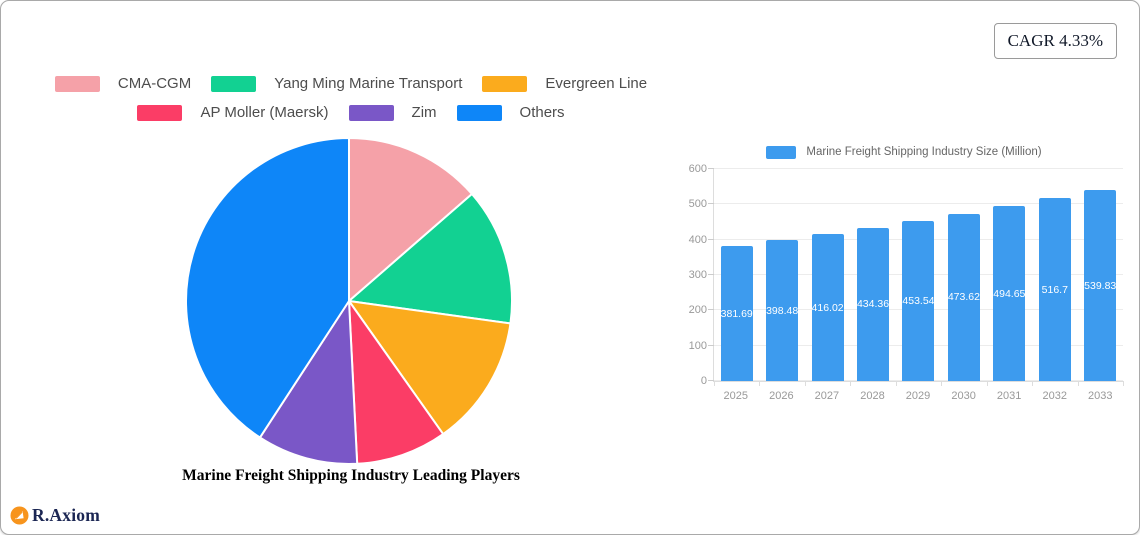  I want to click on bar-slot: 494.65, so click(1009, 275).